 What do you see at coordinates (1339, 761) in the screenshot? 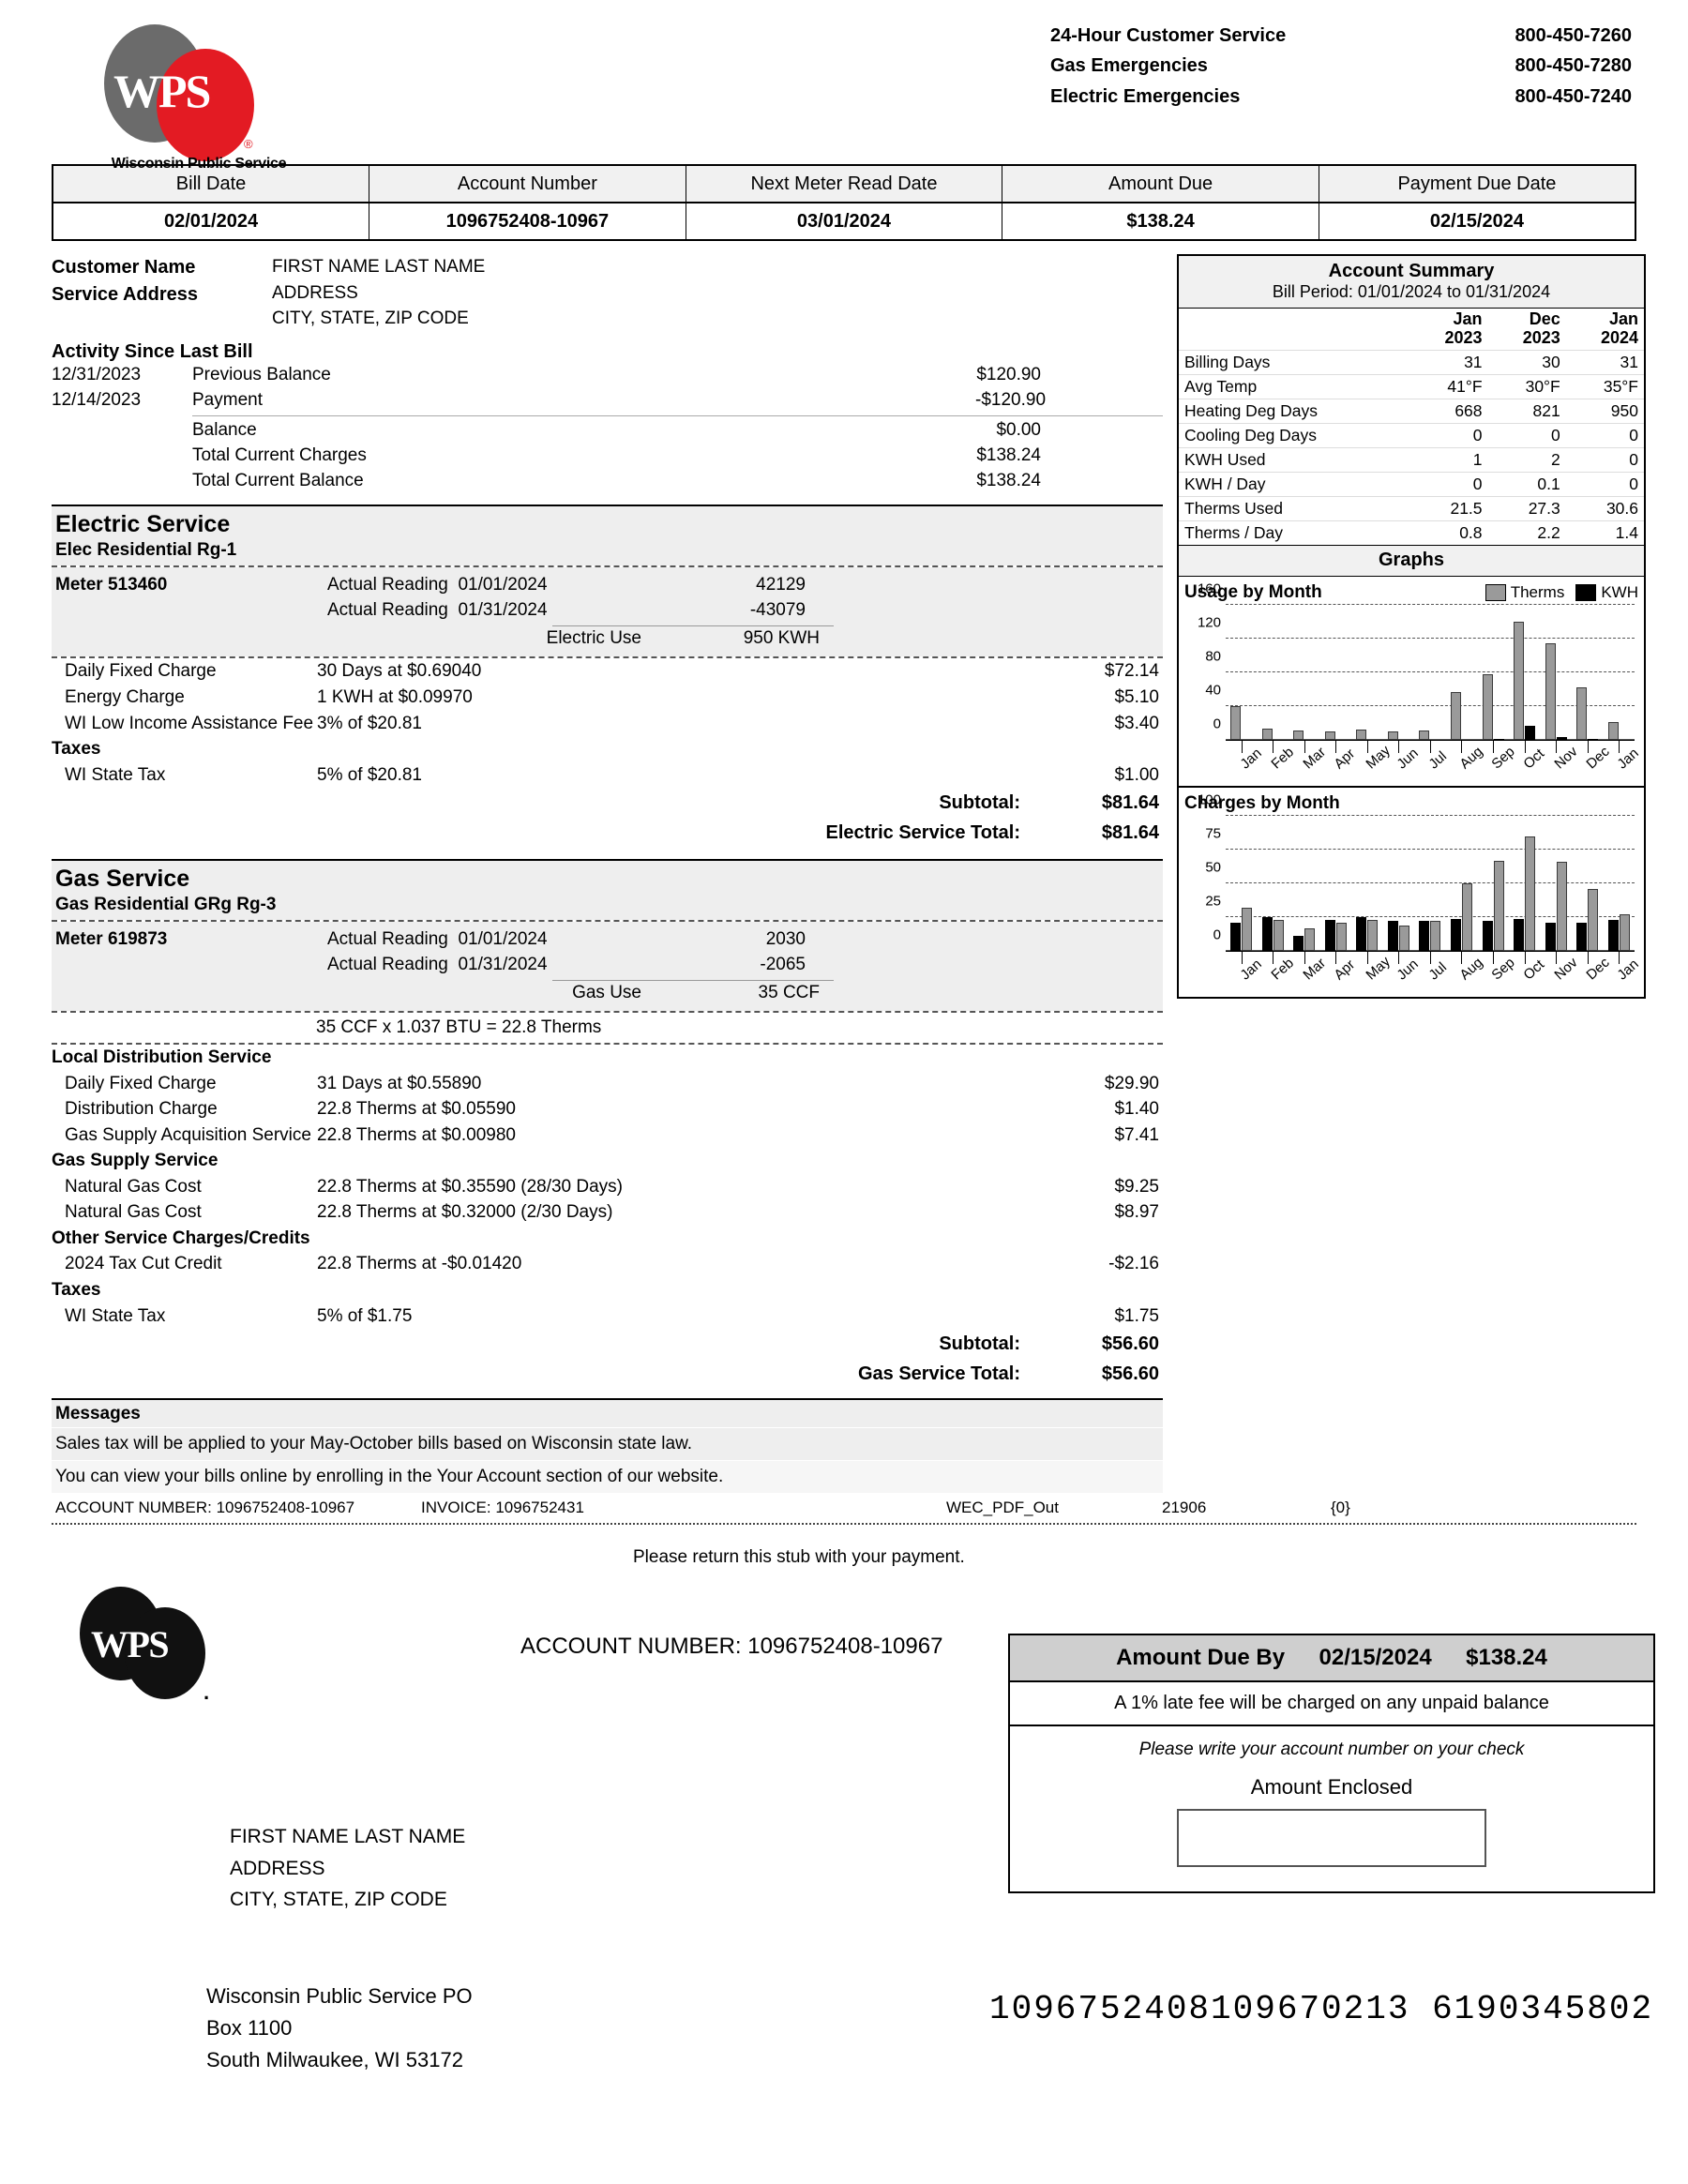
I see `x-axis-tick: Apr` at bounding box center [1339, 761].